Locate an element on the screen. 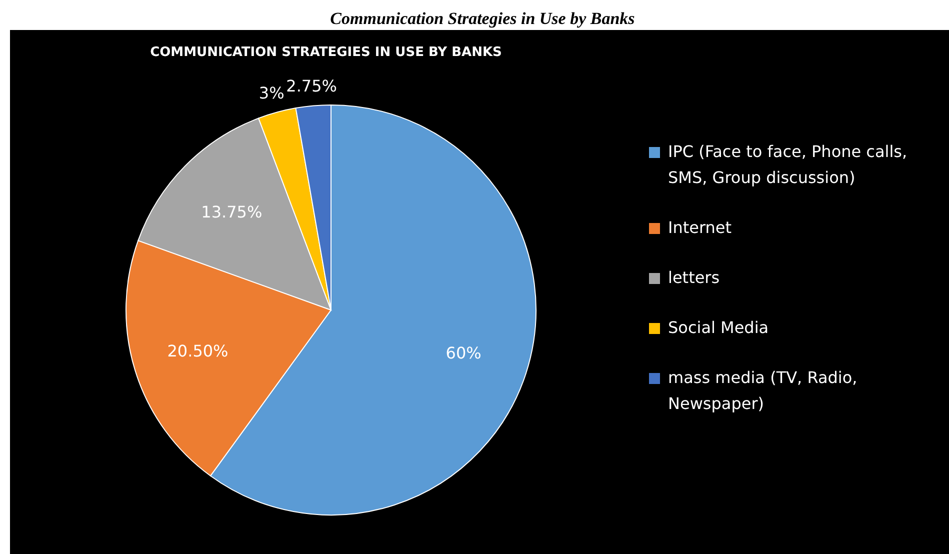 This screenshot has width=949, height=554. legend-label: Internet is located at coordinates (700, 228).